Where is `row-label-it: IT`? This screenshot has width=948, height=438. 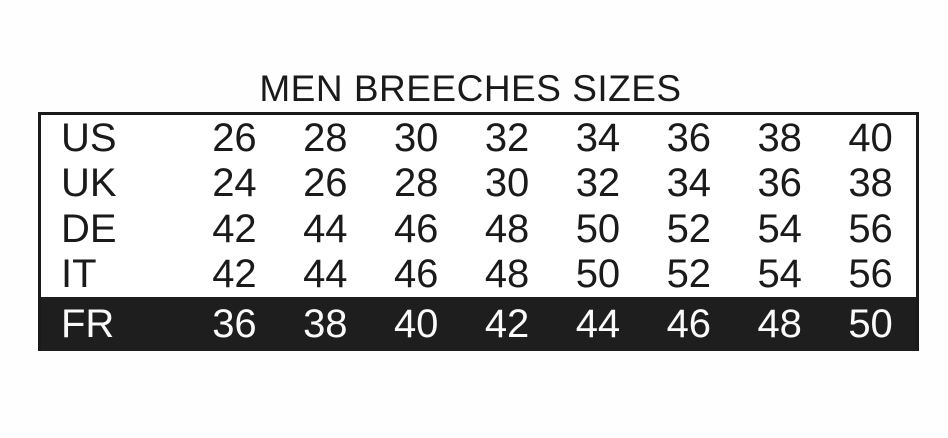 row-label-it: IT is located at coordinates (79, 274).